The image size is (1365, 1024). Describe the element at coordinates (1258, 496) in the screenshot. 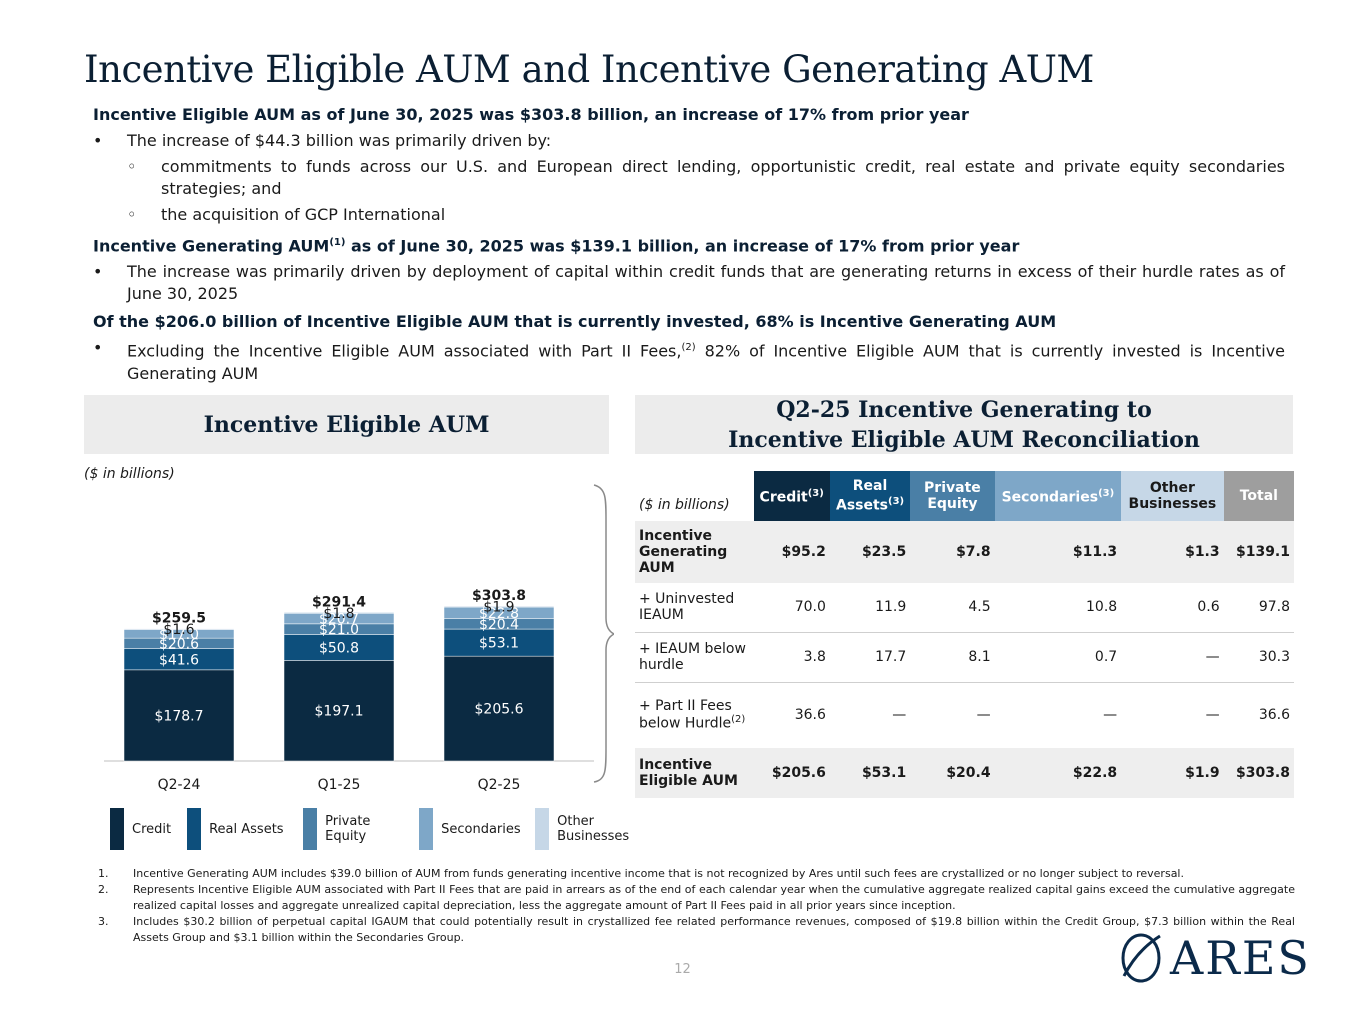

I see `column-header: Total` at that location.